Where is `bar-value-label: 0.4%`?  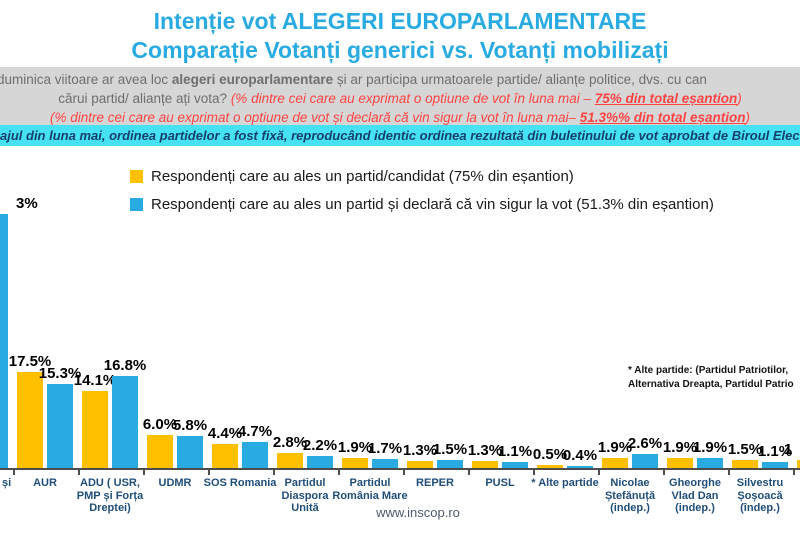
bar-value-label: 0.4% is located at coordinates (580, 455).